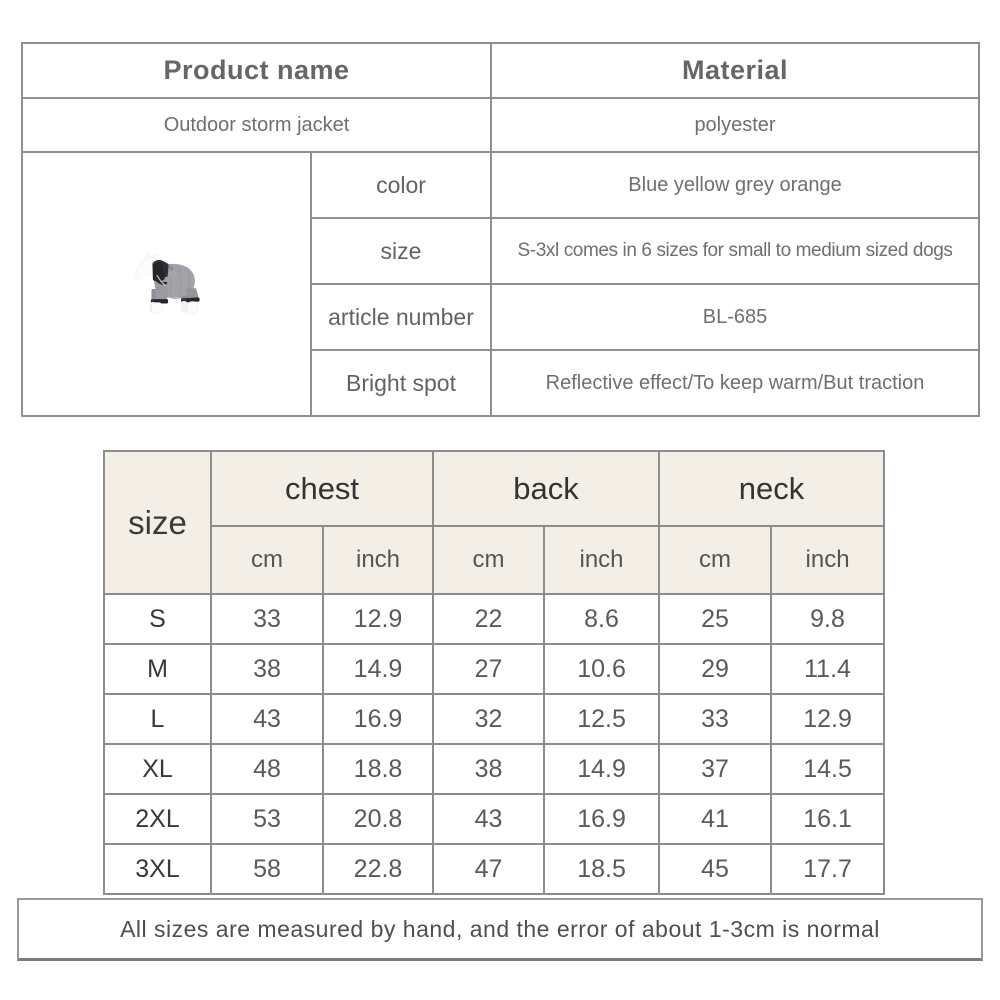  I want to click on chest-inch-header: inch, so click(378, 560).